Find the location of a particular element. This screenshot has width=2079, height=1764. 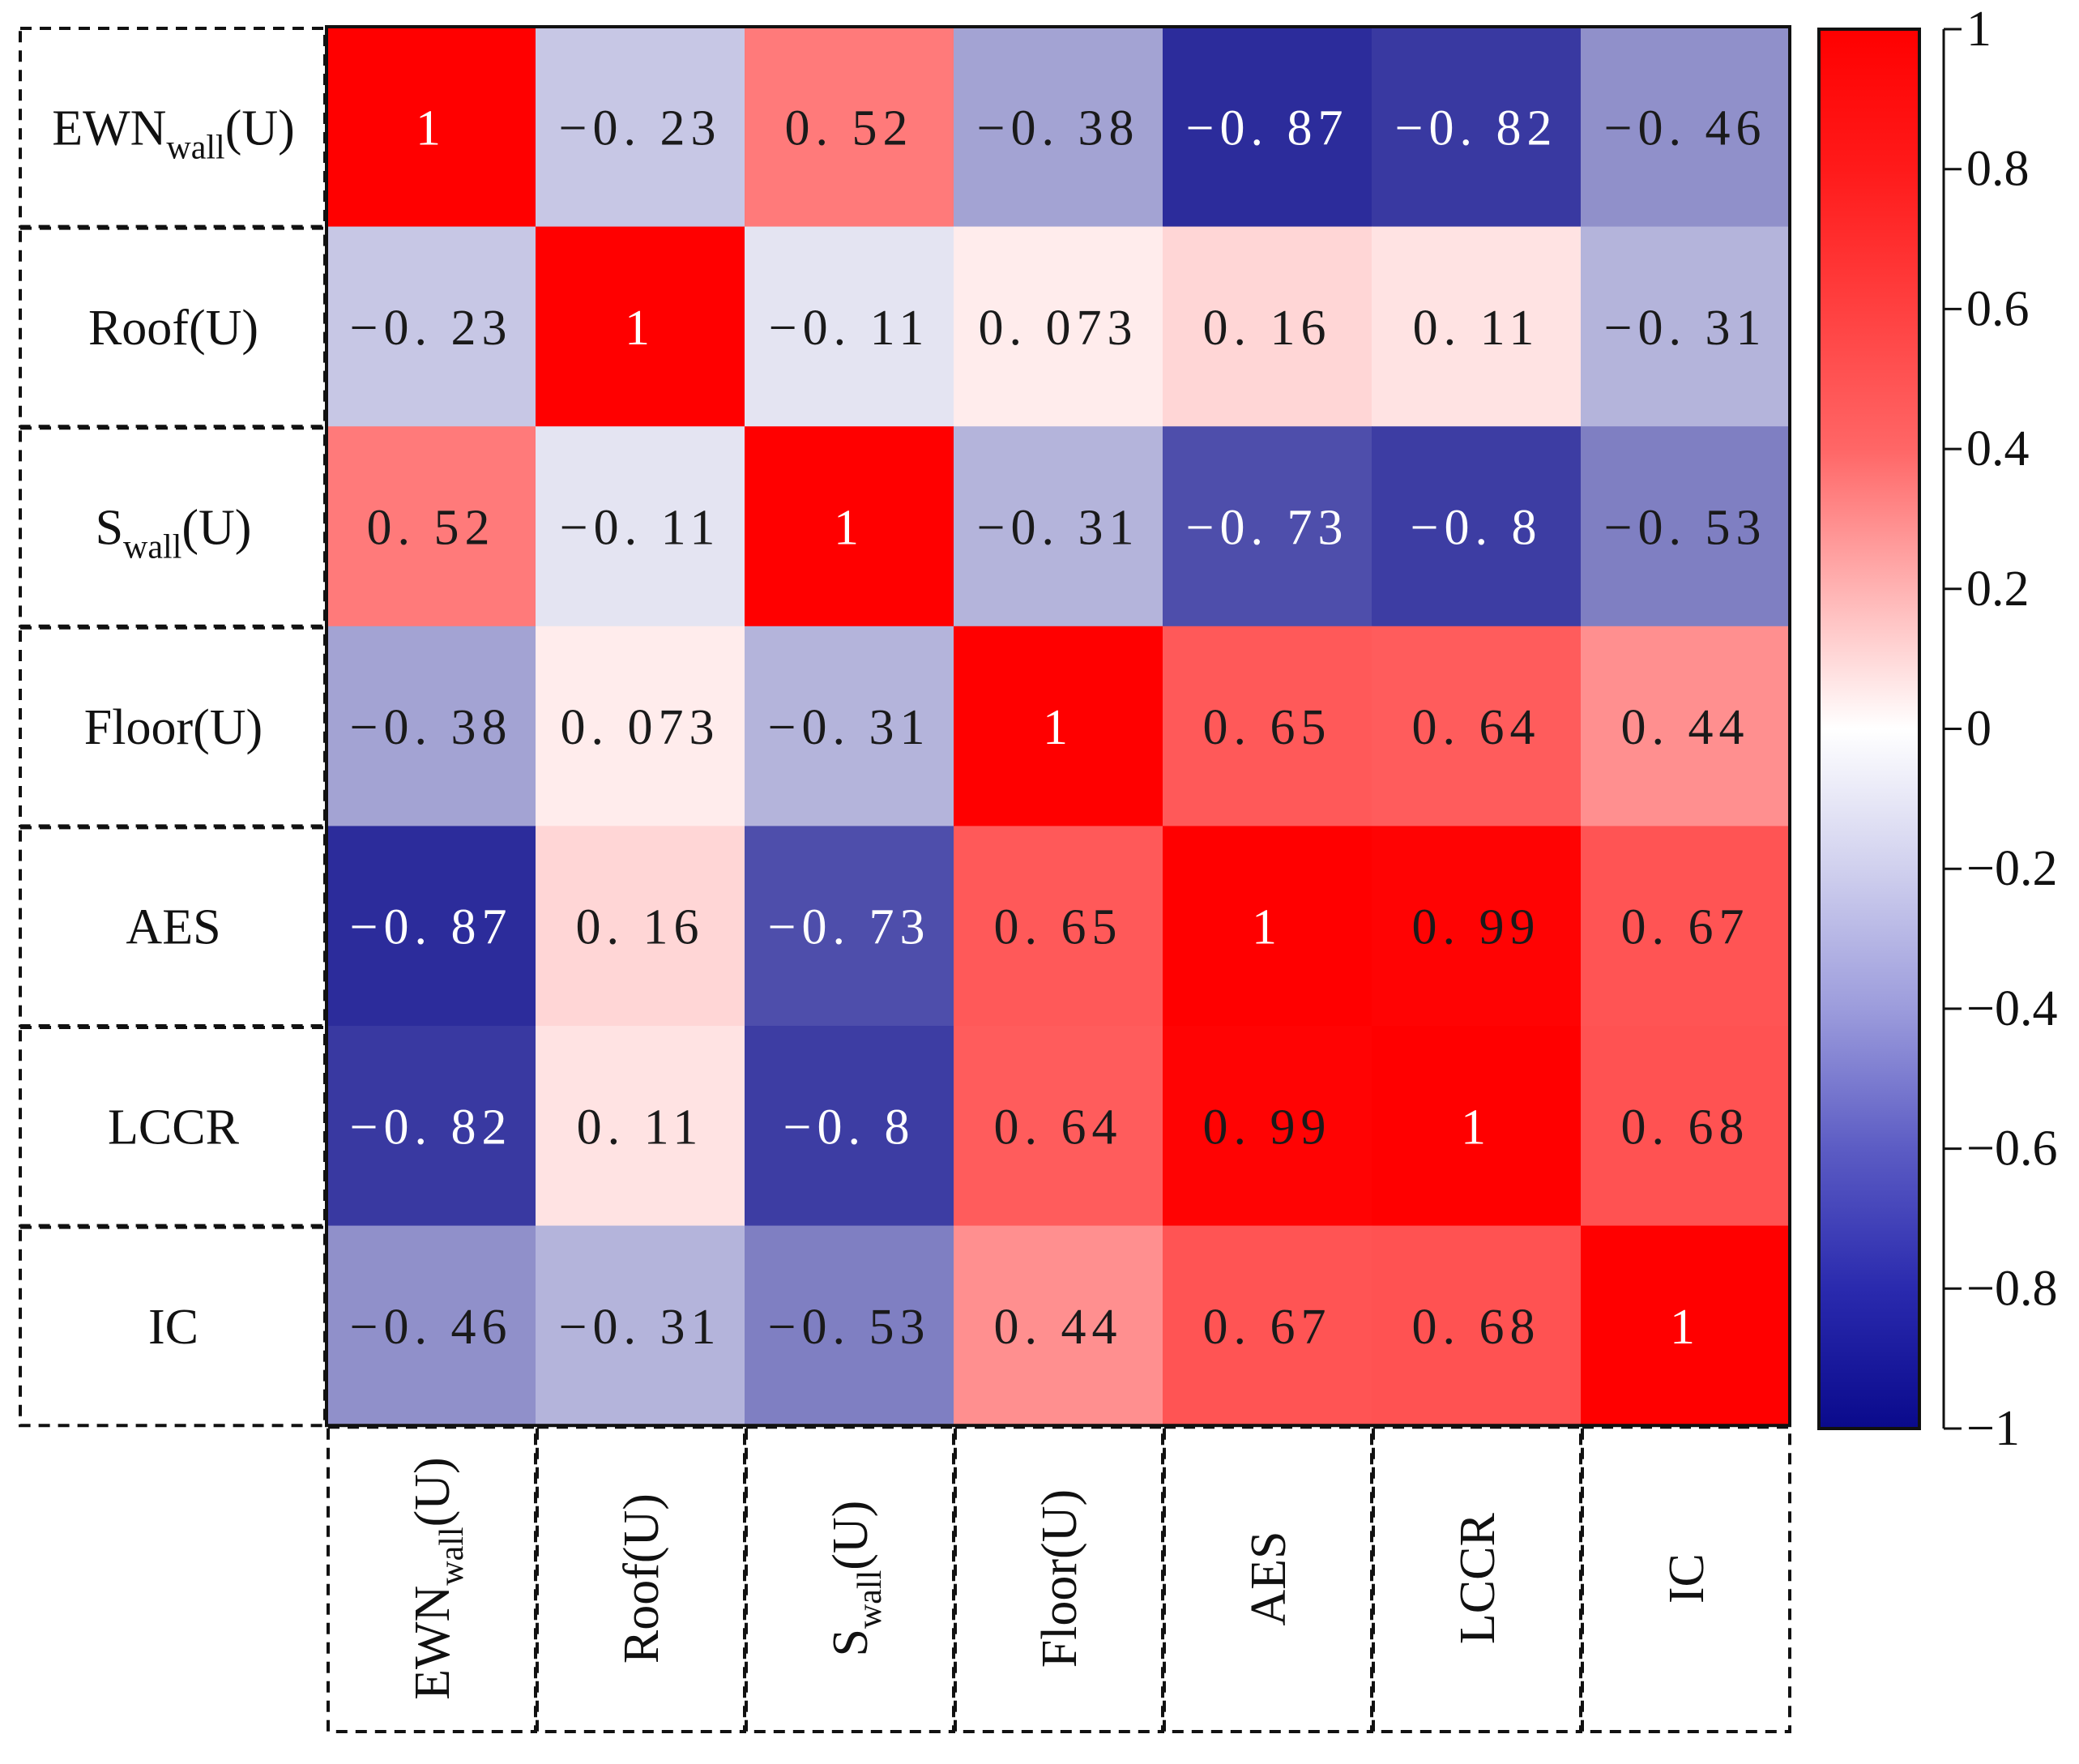

column-label-ewnwall-u: EWNwall(U) is located at coordinates (438, 1579).